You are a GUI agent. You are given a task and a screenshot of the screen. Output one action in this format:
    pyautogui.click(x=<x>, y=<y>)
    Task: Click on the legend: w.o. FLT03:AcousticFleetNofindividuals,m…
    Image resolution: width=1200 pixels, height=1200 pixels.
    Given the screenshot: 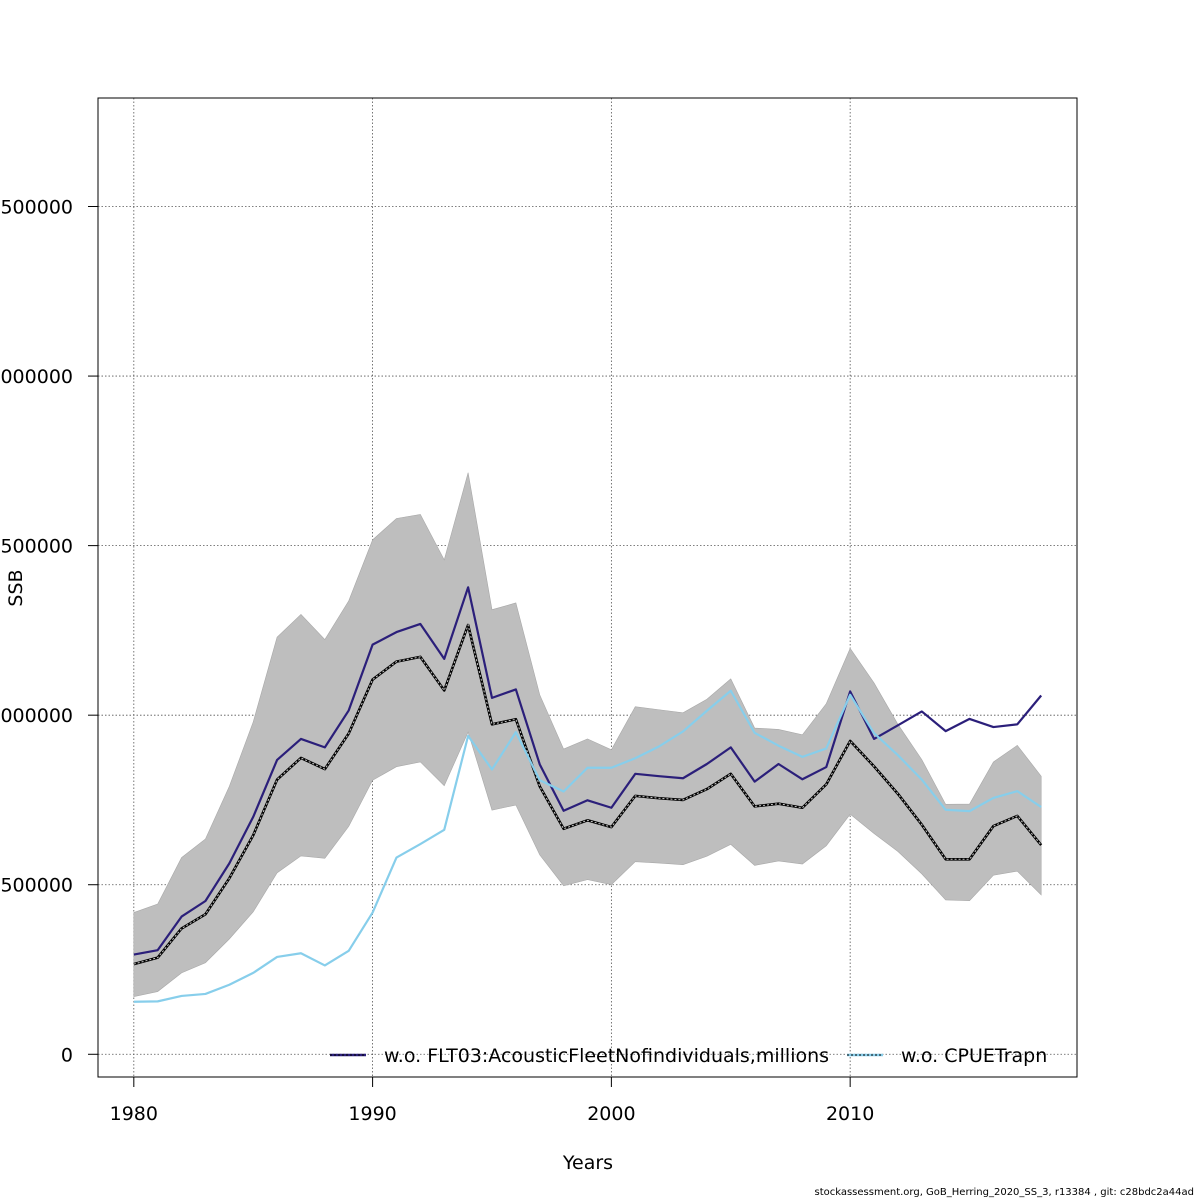 What is the action you would take?
    pyautogui.click(x=688, y=1056)
    